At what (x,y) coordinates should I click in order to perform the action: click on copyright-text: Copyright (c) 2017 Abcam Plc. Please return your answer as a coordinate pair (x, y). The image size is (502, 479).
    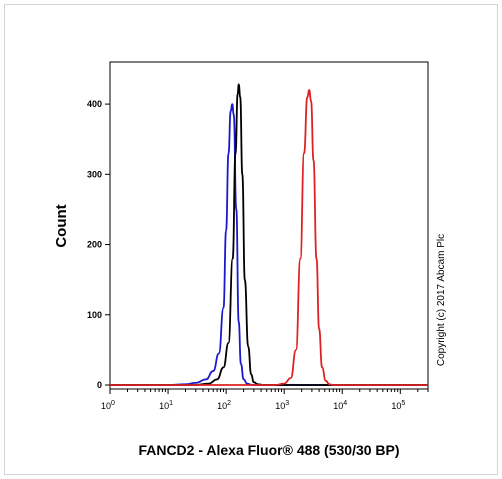
    Looking at the image, I should click on (441, 300).